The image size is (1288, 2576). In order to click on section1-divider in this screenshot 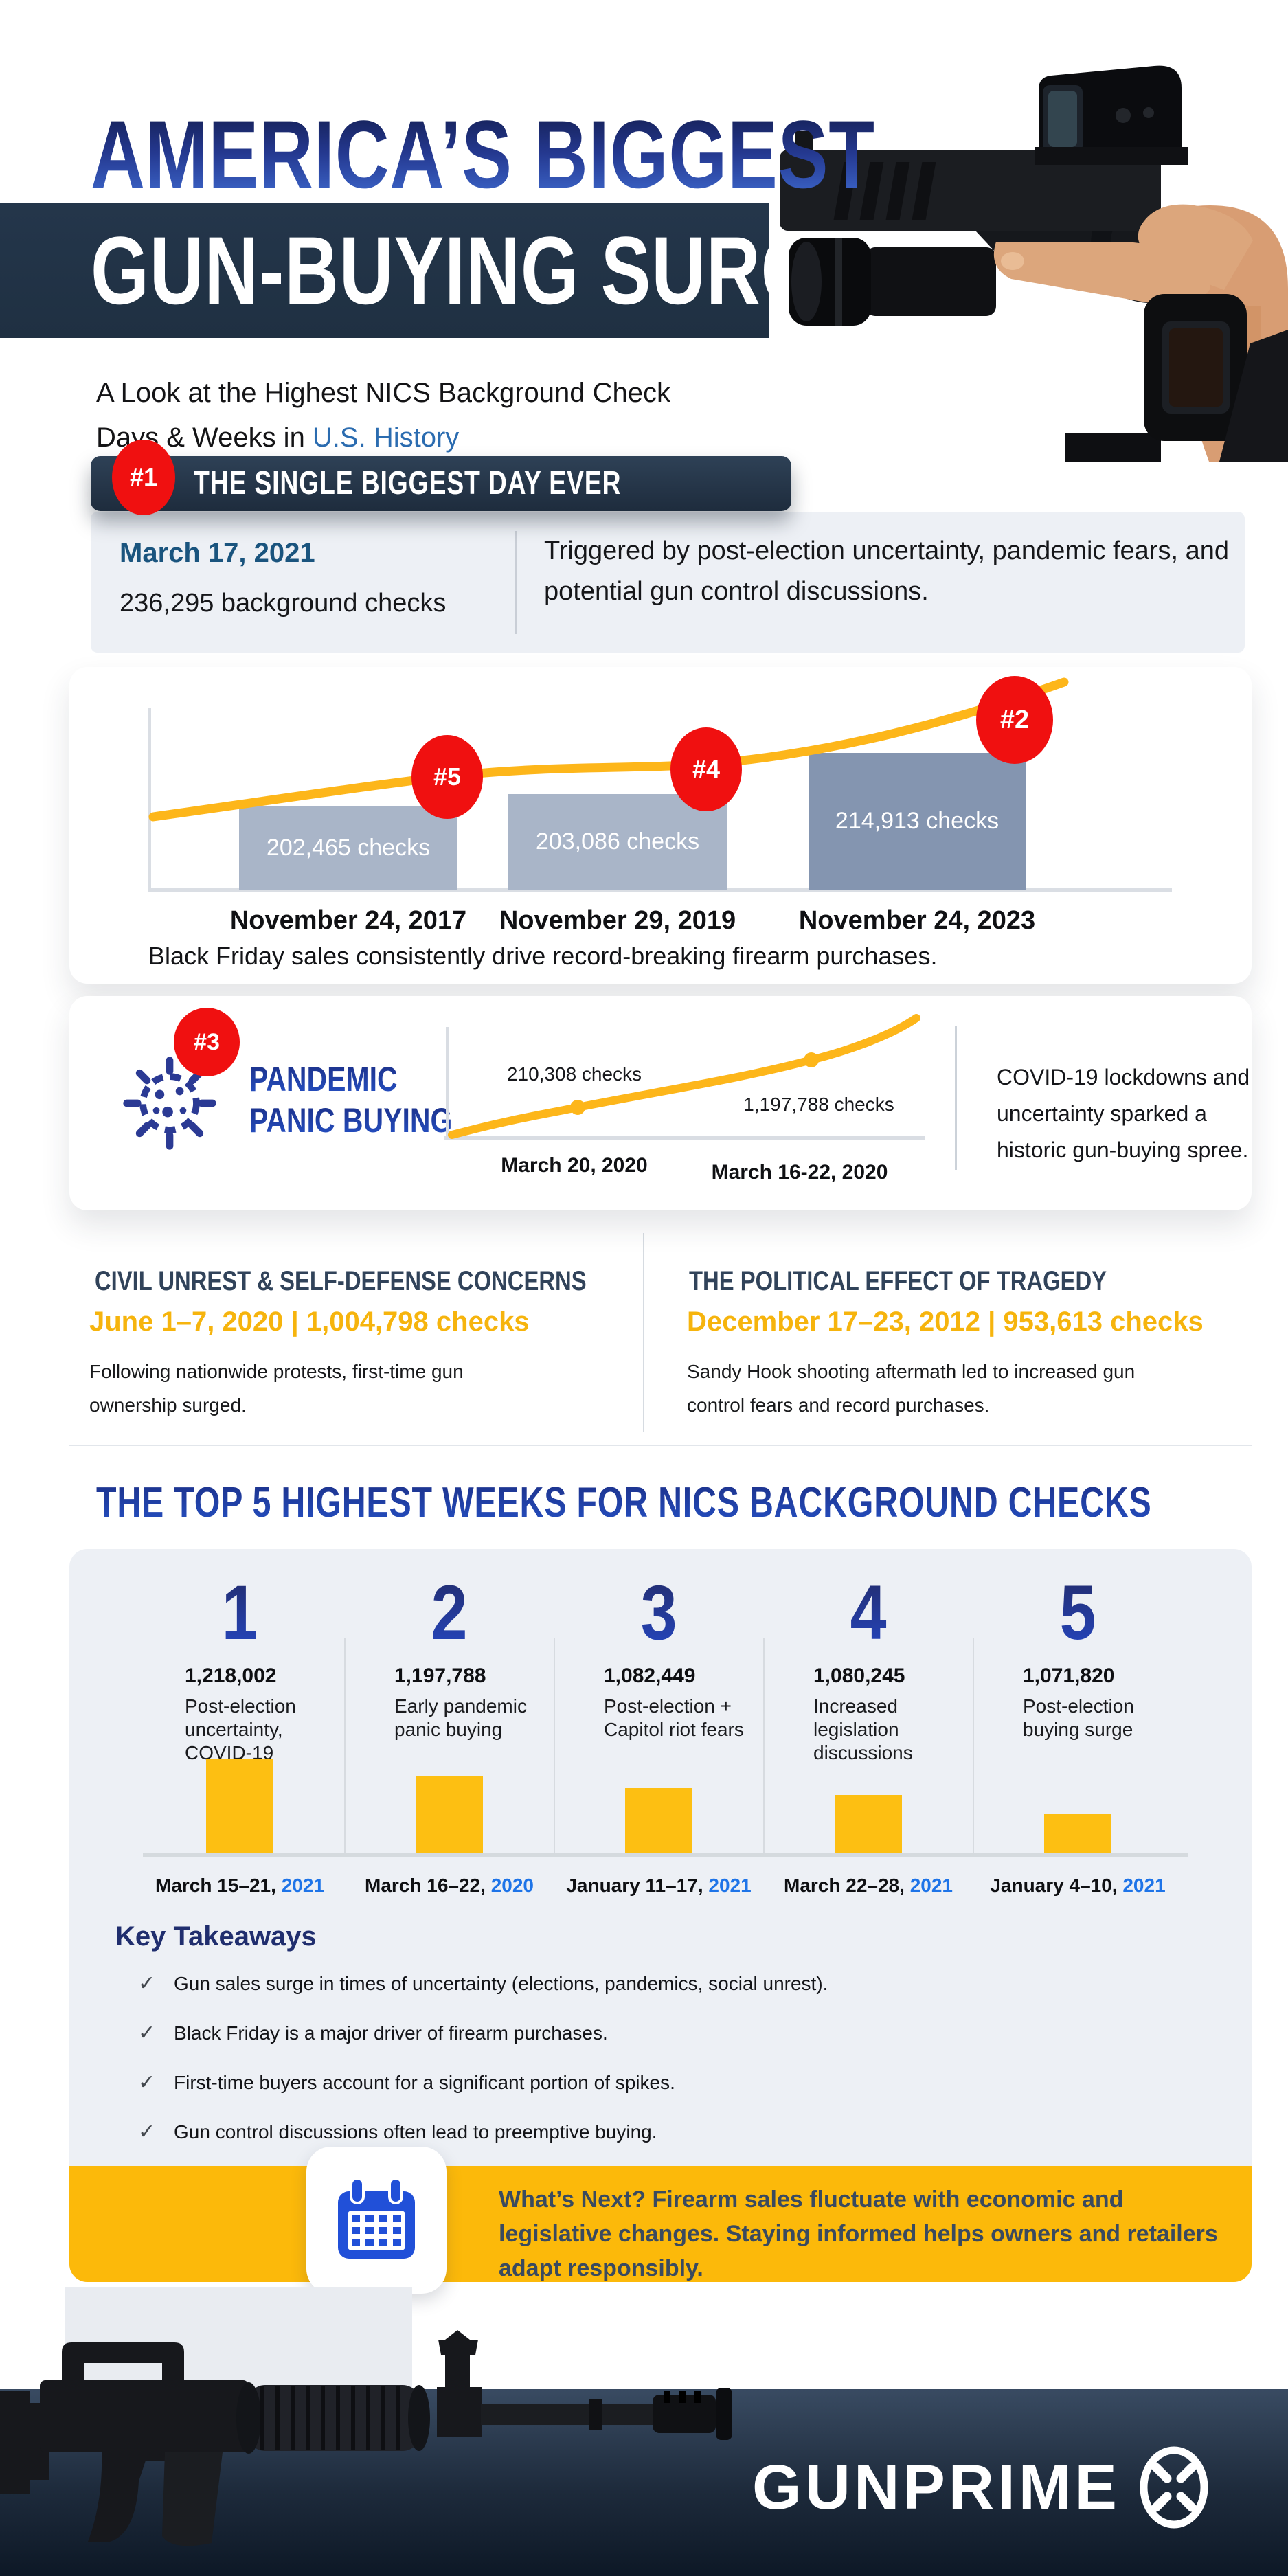, I will do `click(516, 582)`.